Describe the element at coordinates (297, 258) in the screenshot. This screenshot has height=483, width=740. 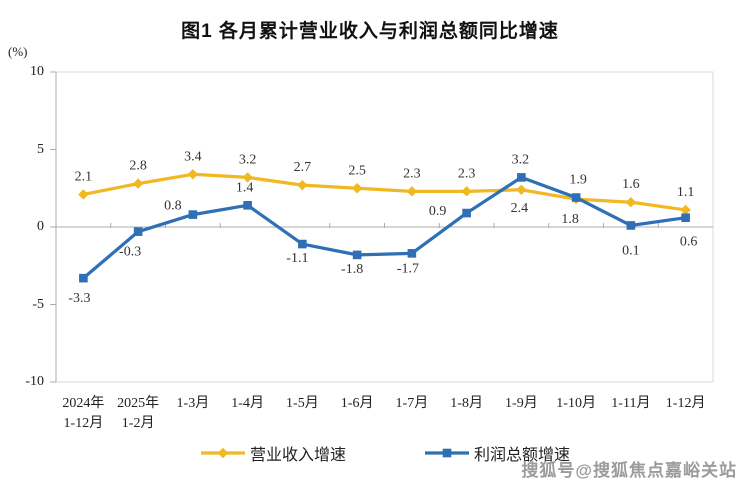
I see `data-label: -1.1` at that location.